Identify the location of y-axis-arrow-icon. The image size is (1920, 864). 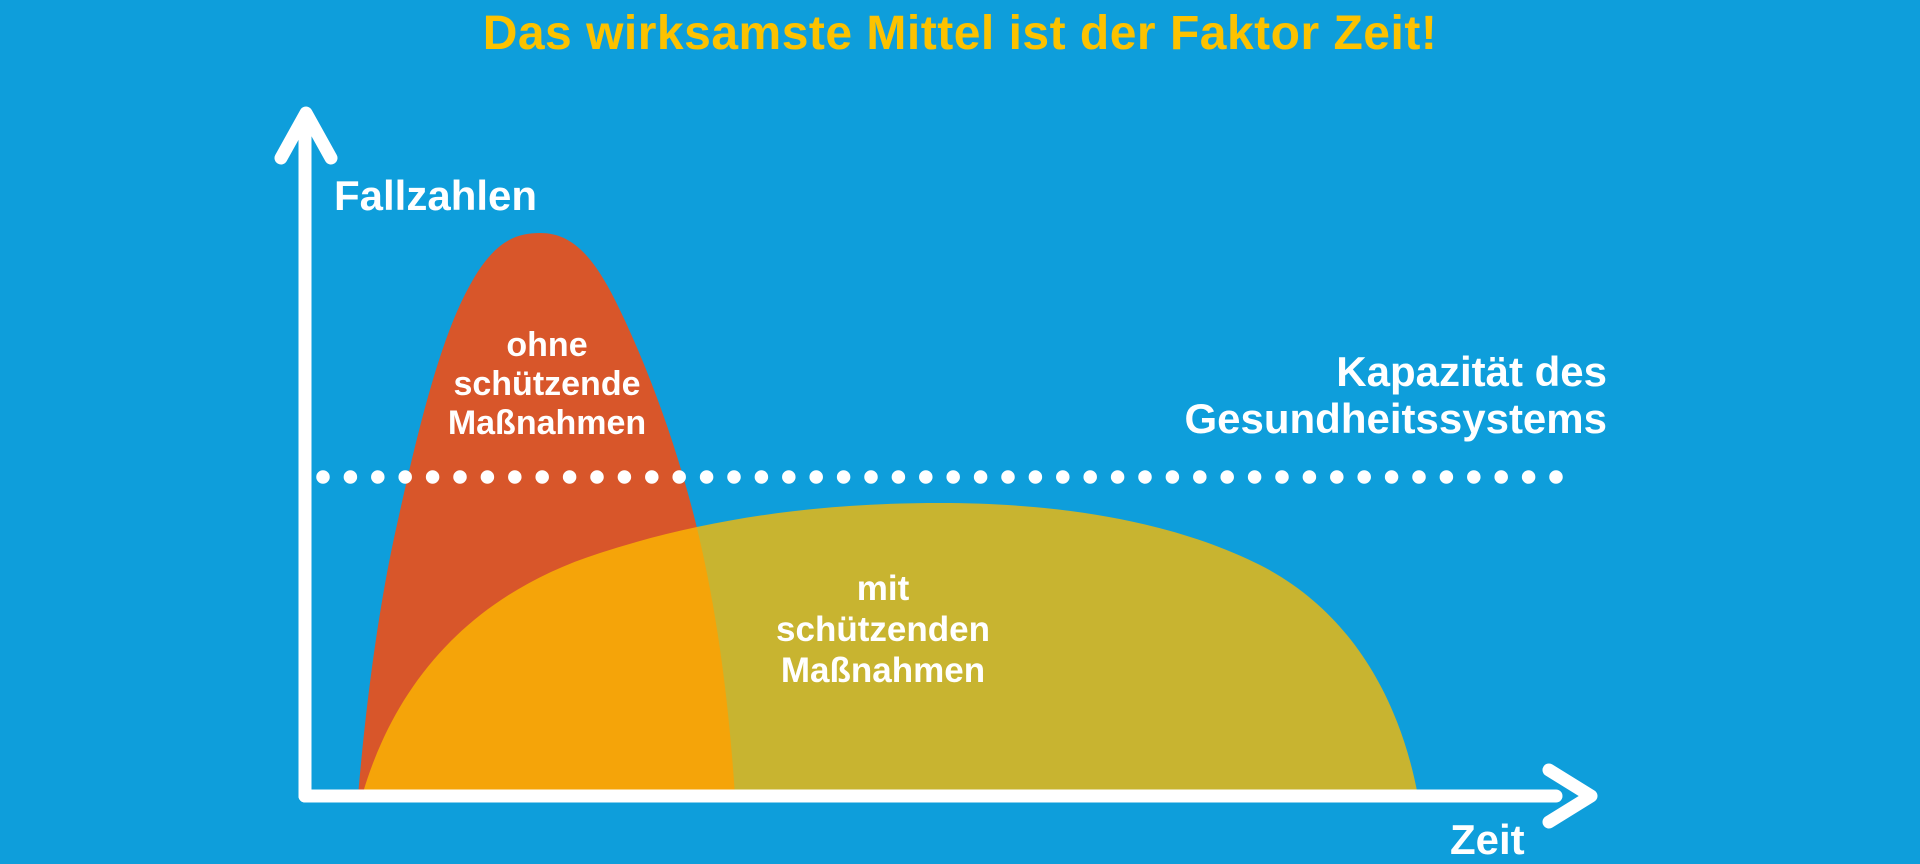
(306, 135).